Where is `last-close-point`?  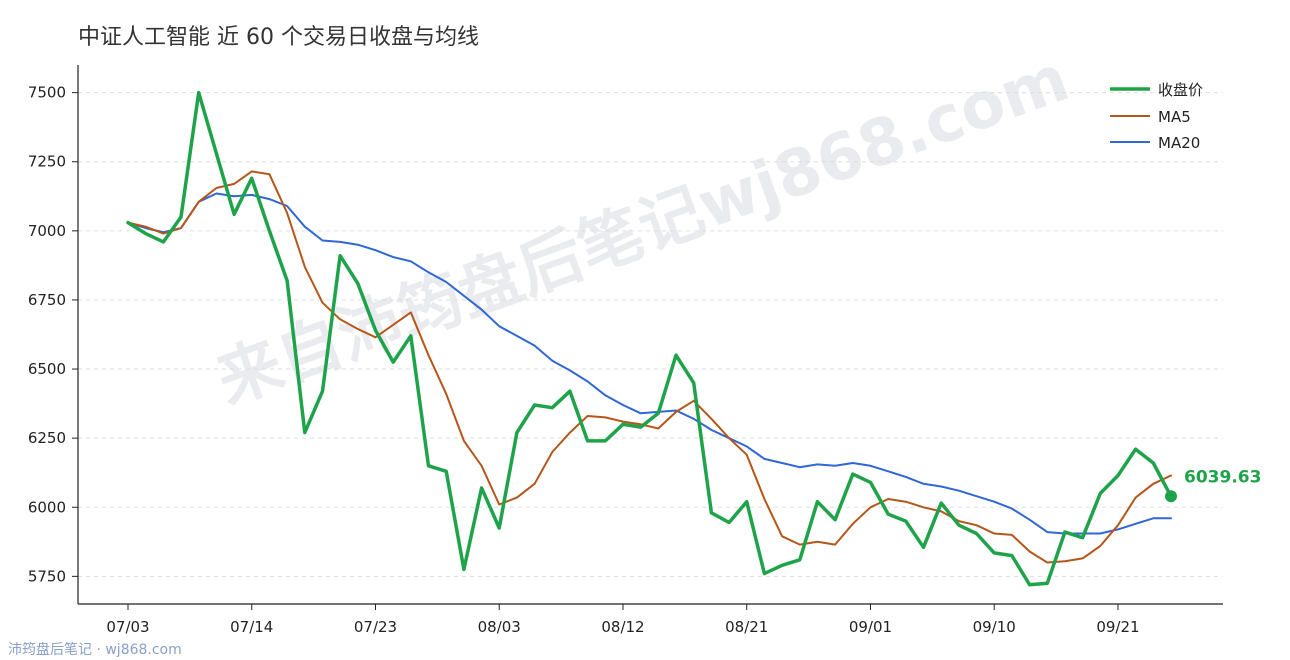 last-close-point is located at coordinates (1171, 496).